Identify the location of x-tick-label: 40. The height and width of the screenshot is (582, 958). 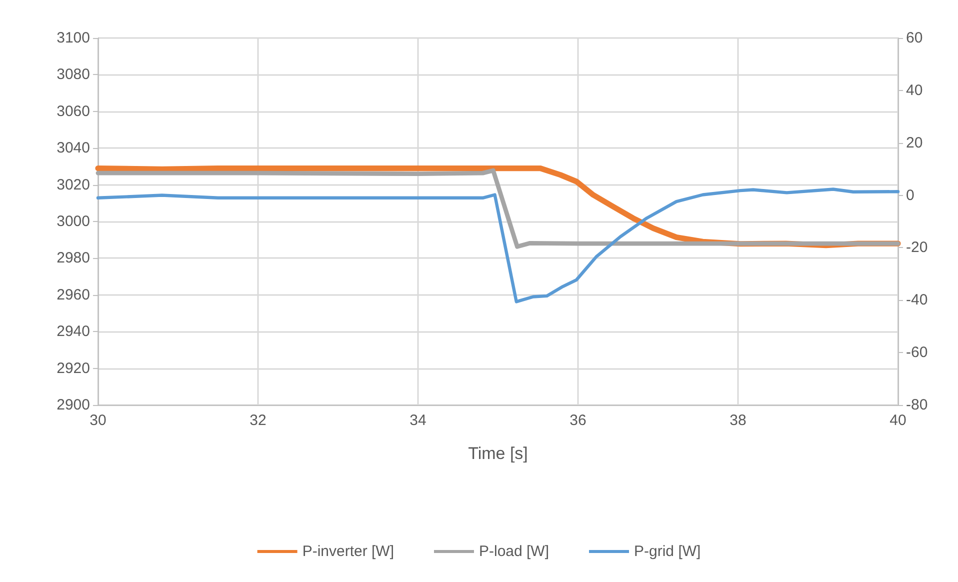
(898, 420).